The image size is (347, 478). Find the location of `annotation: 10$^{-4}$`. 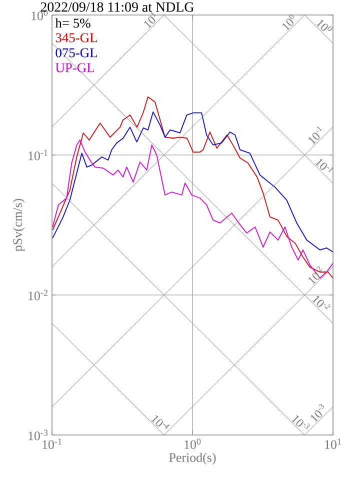

annotation: 10$^{-4}$ is located at coordinates (160, 422).